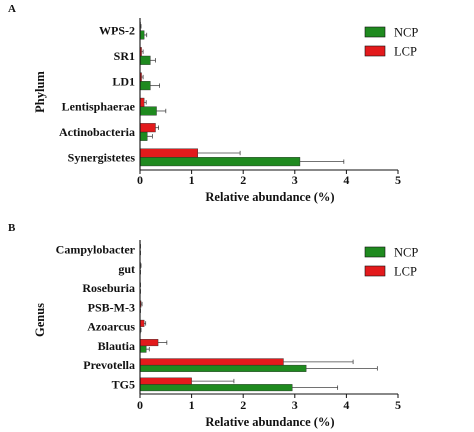  What do you see at coordinates (116, 346) in the screenshot?
I see `category-label-blautia: Blautia` at bounding box center [116, 346].